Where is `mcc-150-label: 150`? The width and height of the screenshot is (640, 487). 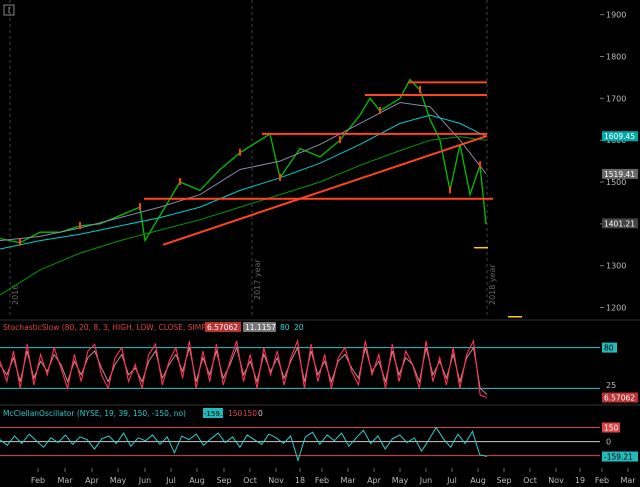
mcc-150-label: 150 is located at coordinates (611, 428).